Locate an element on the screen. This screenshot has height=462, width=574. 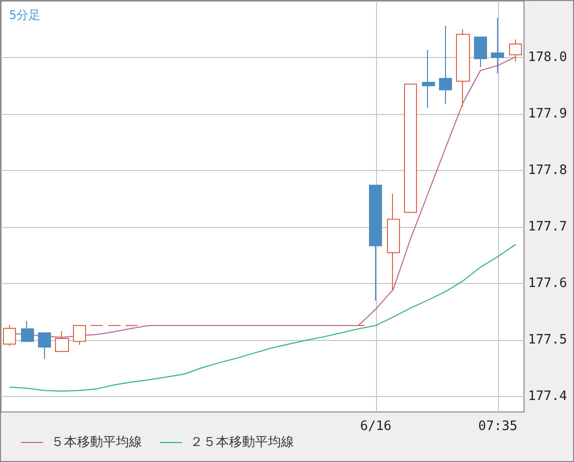
y-tick-label: 177.4 is located at coordinates (548, 396).